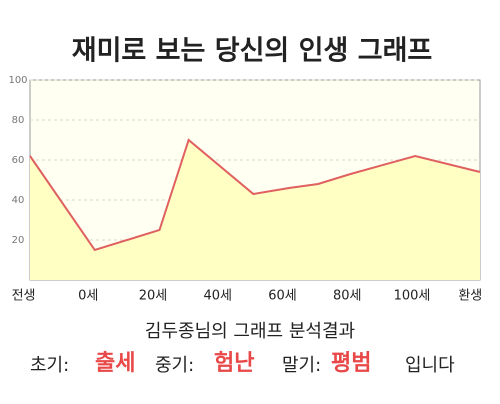 The height and width of the screenshot is (404, 500). What do you see at coordinates (17, 80) in the screenshot?
I see `y-tick-label: 100` at bounding box center [17, 80].